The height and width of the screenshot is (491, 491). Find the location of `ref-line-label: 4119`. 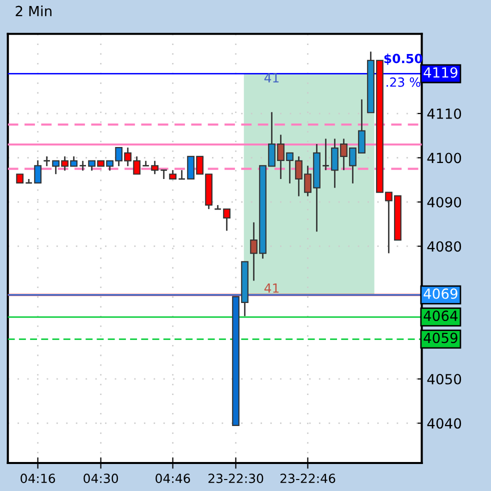

ref-line-label: 4119 is located at coordinates (441, 72).